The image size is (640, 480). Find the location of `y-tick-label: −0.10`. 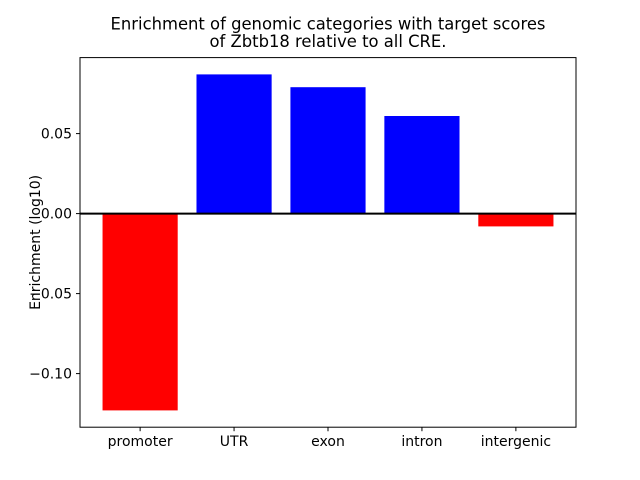

y-tick-label: −0.10 is located at coordinates (50, 375).